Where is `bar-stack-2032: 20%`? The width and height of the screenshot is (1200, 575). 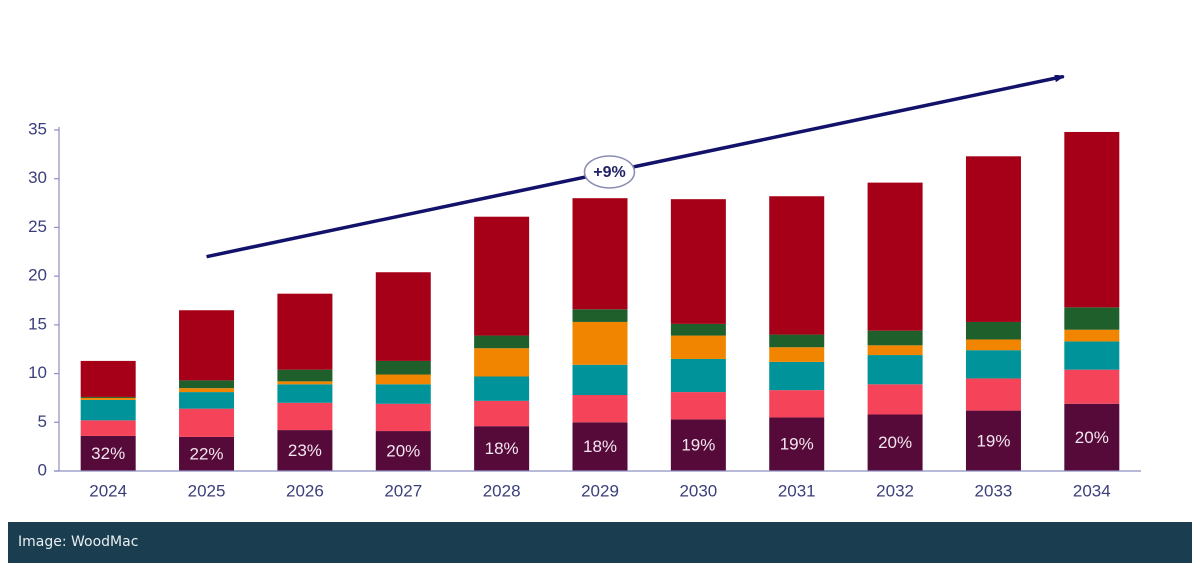 bar-stack-2032: 20% is located at coordinates (895, 326).